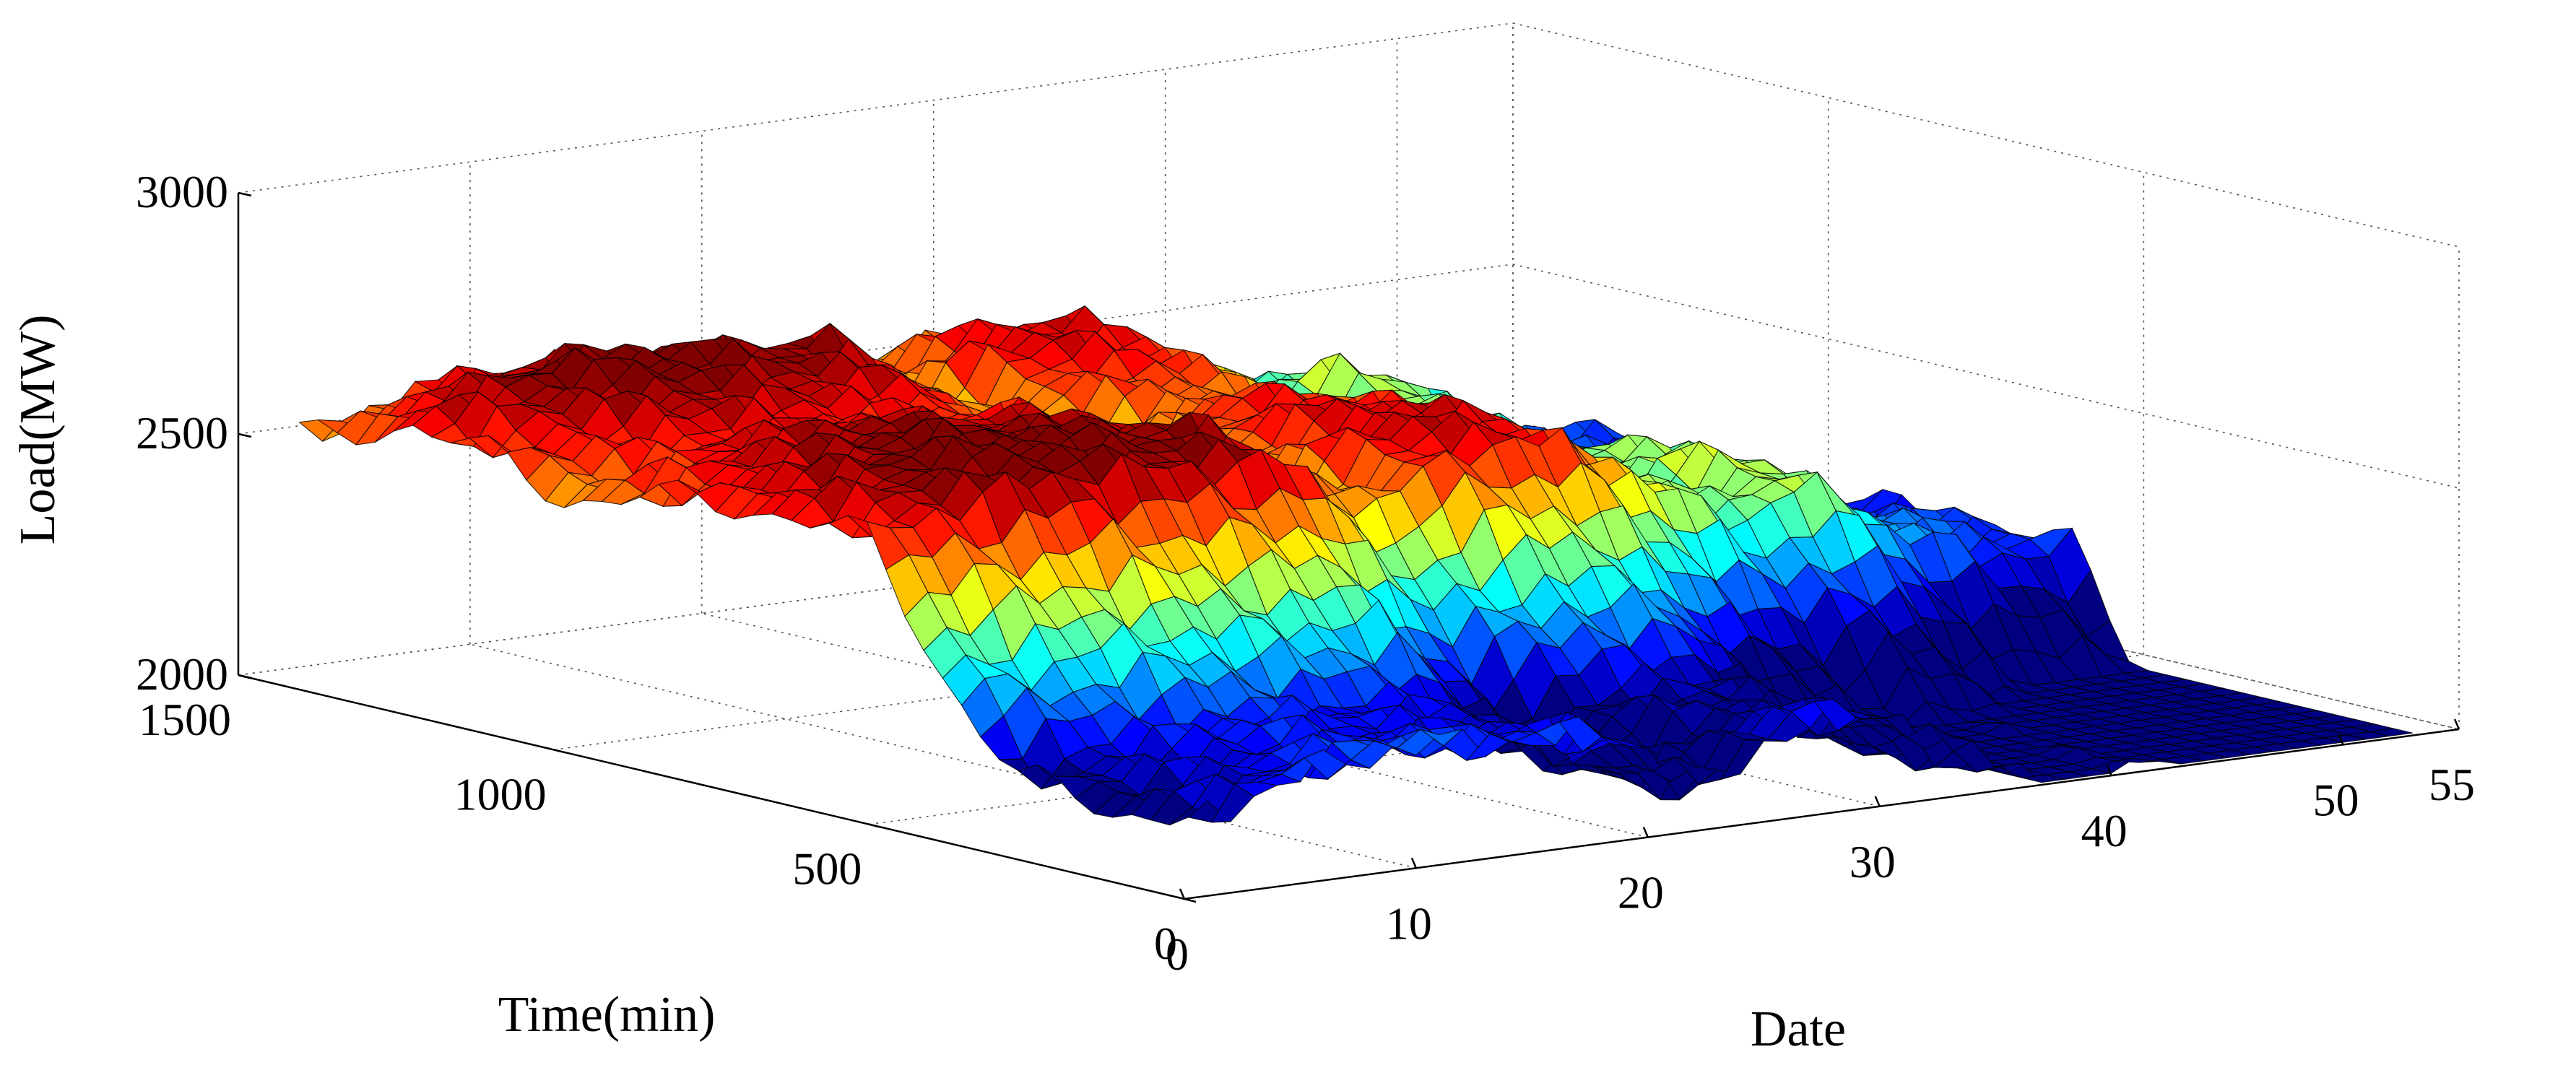  Describe the element at coordinates (182, 674) in the screenshot. I see `z-tick-label: 2000` at that location.